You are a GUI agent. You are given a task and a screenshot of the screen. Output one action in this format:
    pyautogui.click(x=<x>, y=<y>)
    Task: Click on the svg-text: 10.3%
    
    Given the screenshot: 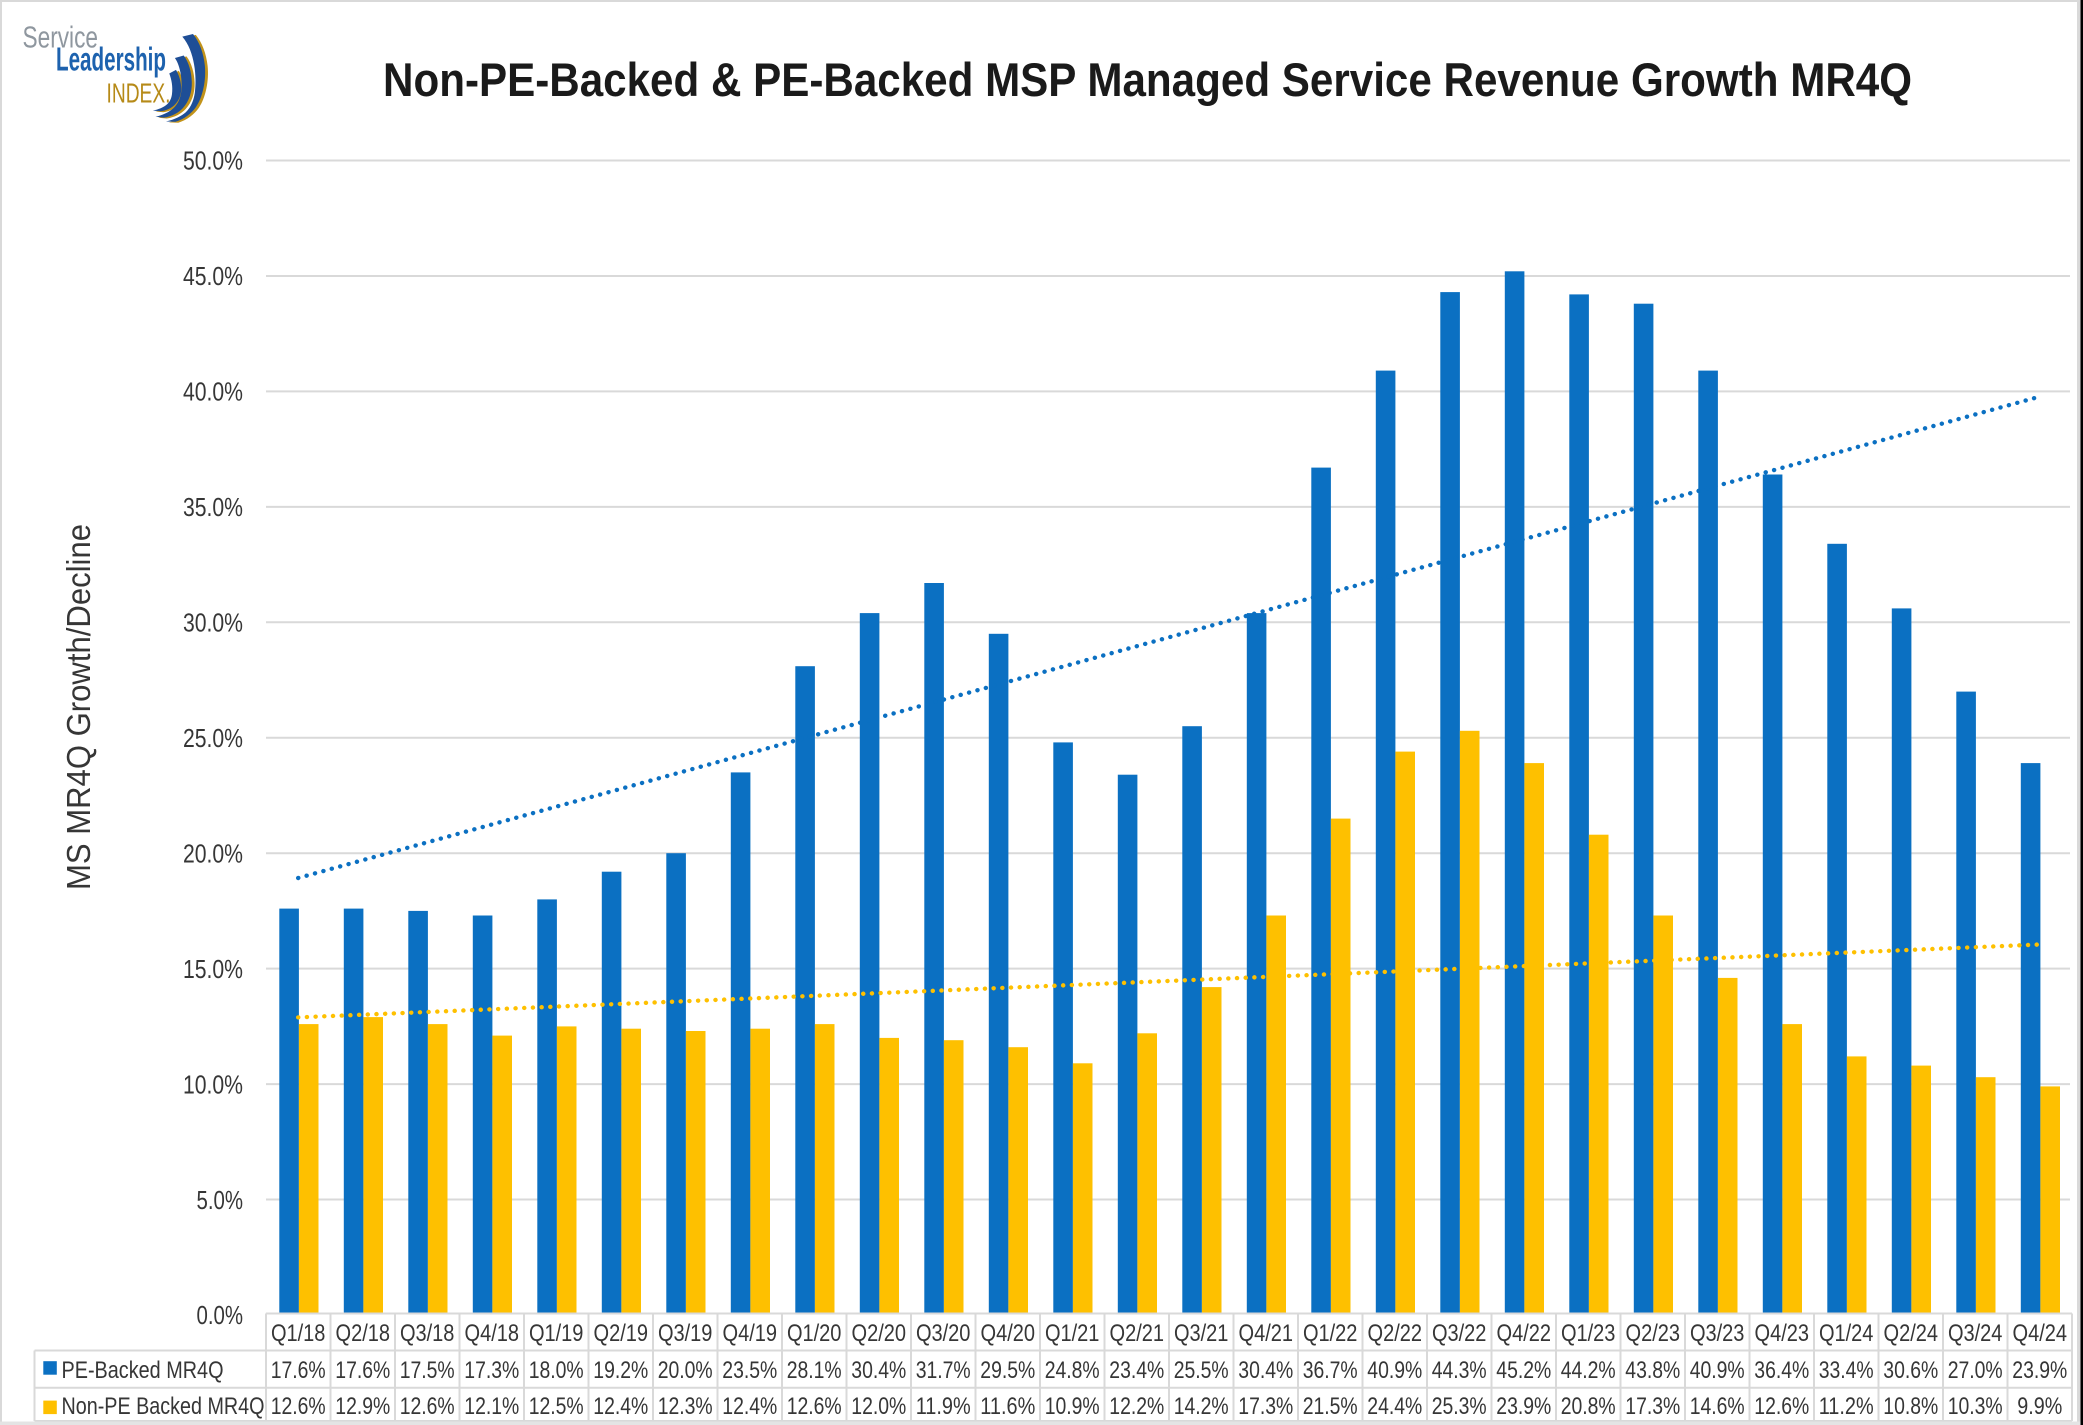 What is the action you would take?
    pyautogui.click(x=1975, y=1406)
    